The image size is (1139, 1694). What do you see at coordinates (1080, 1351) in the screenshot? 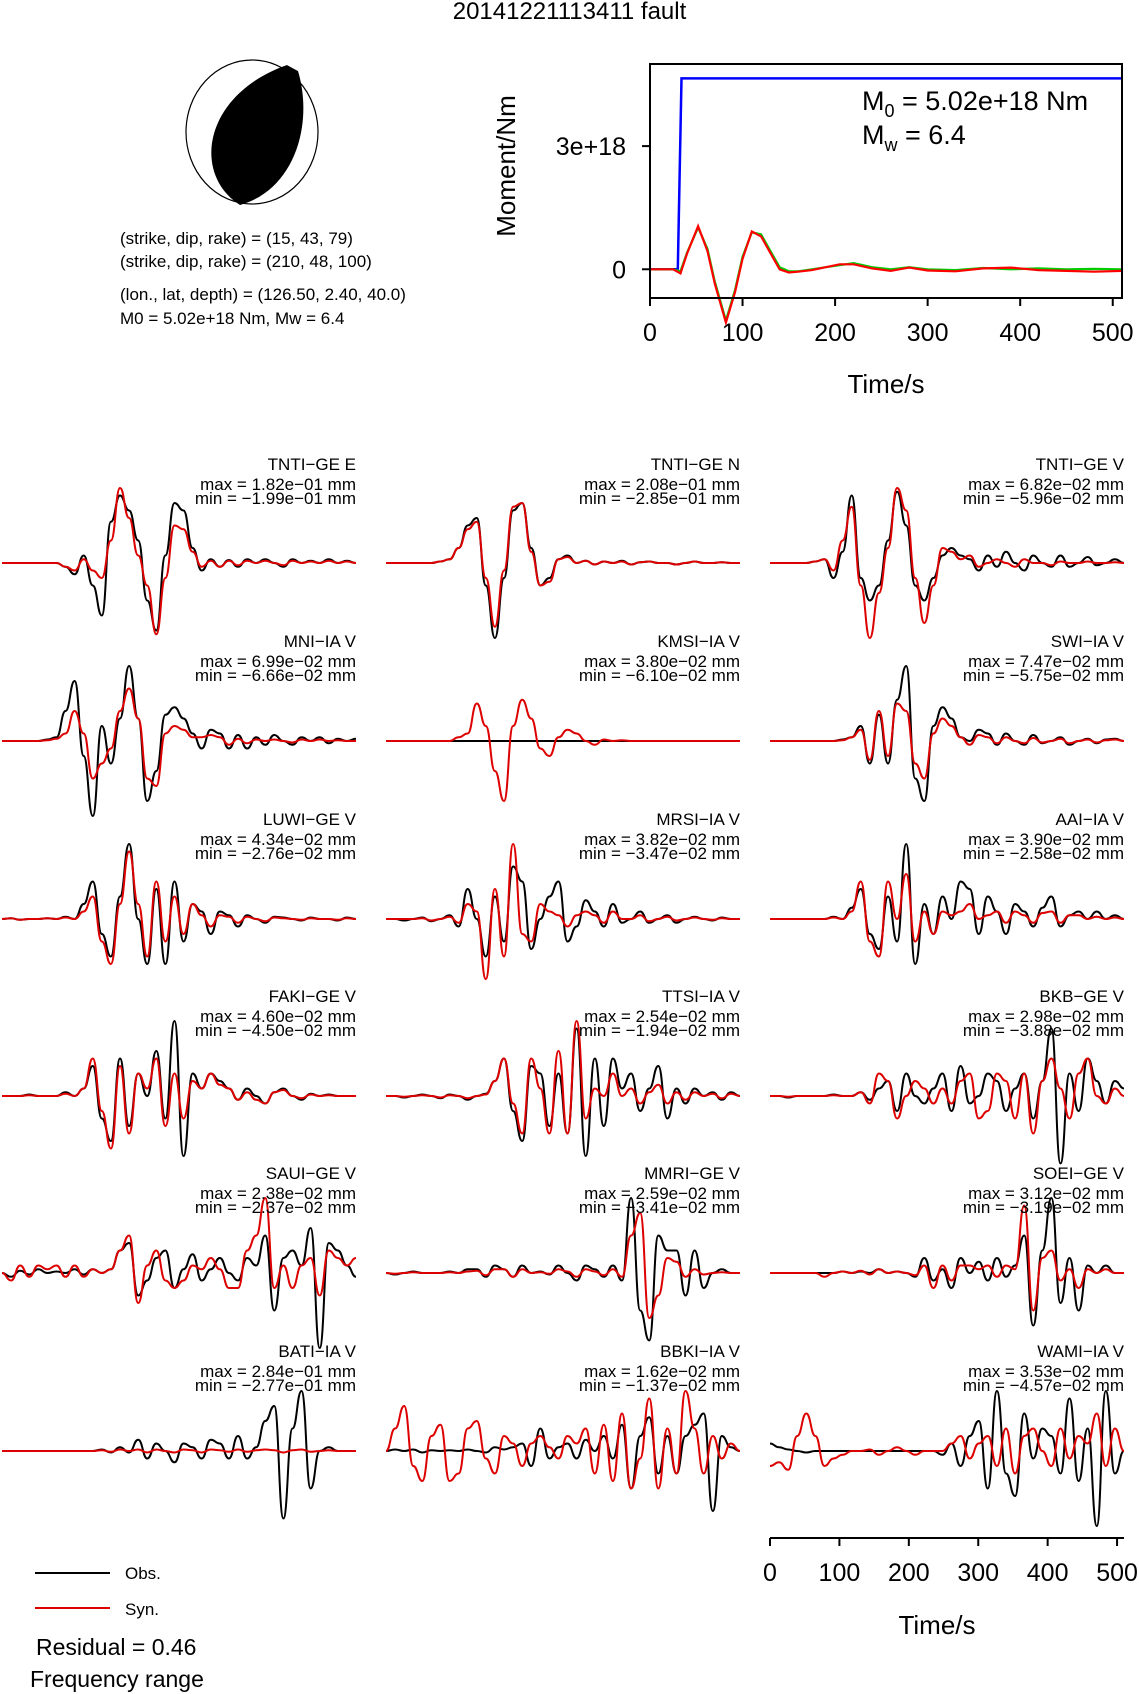
I see `station-label: WAMI−IA V` at bounding box center [1080, 1351].